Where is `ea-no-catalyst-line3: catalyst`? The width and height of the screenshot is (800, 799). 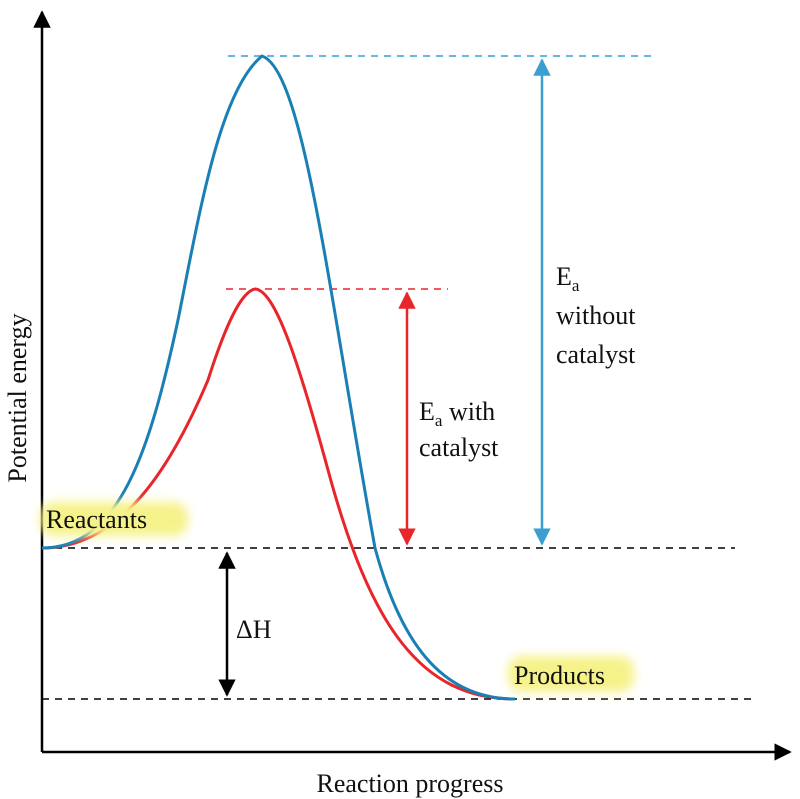
ea-no-catalyst-line3: catalyst is located at coordinates (596, 354).